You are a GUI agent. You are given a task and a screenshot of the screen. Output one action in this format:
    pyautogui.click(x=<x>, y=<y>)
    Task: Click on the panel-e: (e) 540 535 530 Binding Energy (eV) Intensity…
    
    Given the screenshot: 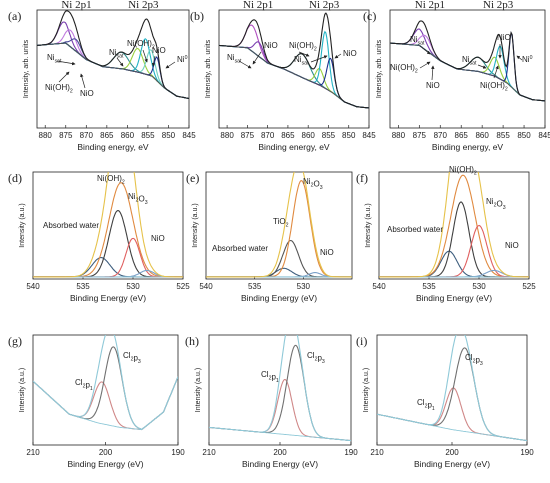 What is the action you would take?
    pyautogui.click(x=269, y=237)
    